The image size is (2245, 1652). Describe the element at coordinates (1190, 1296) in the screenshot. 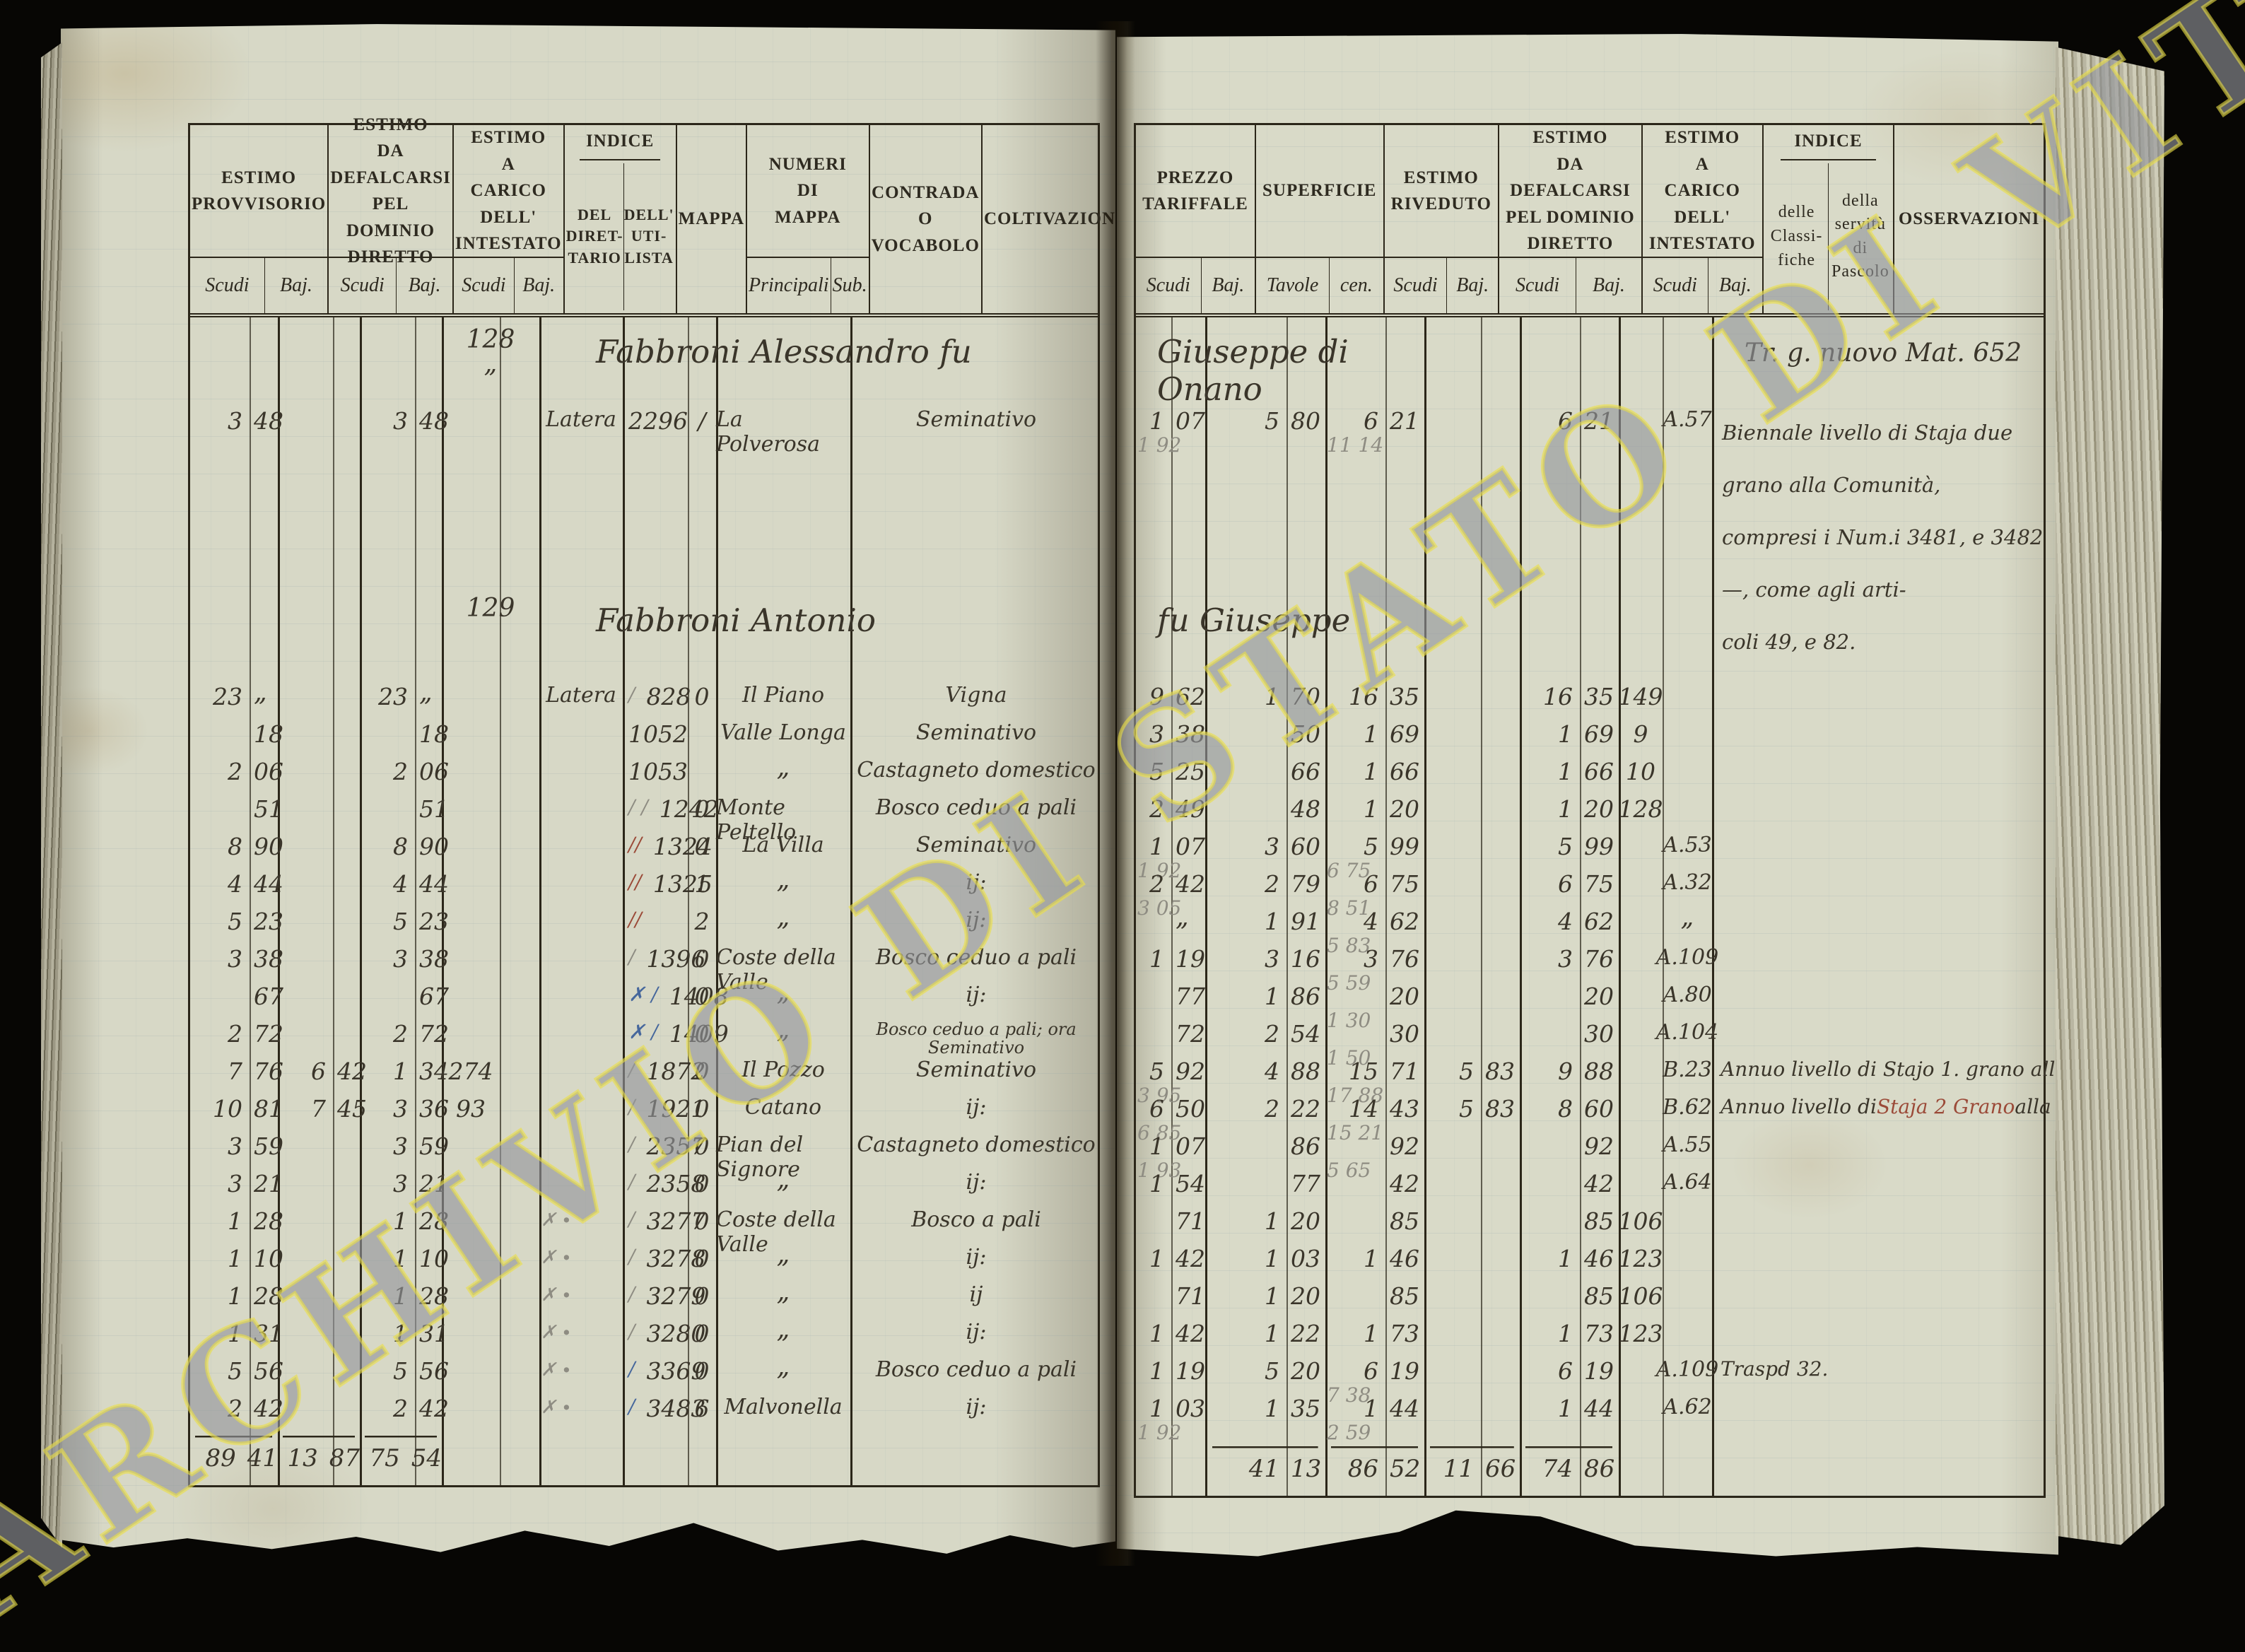

I see `cell-prezzo-baj: 71` at that location.